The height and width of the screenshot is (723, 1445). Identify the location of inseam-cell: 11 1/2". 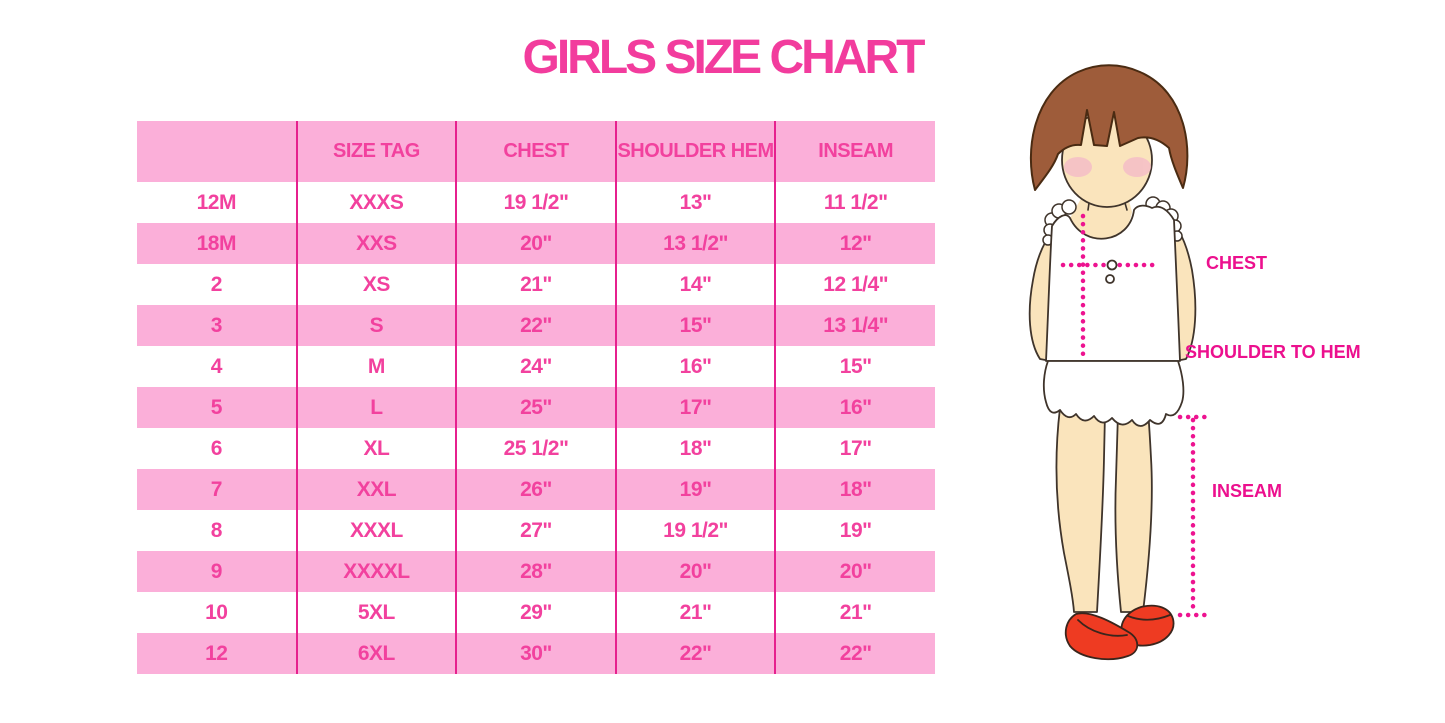
(854, 202).